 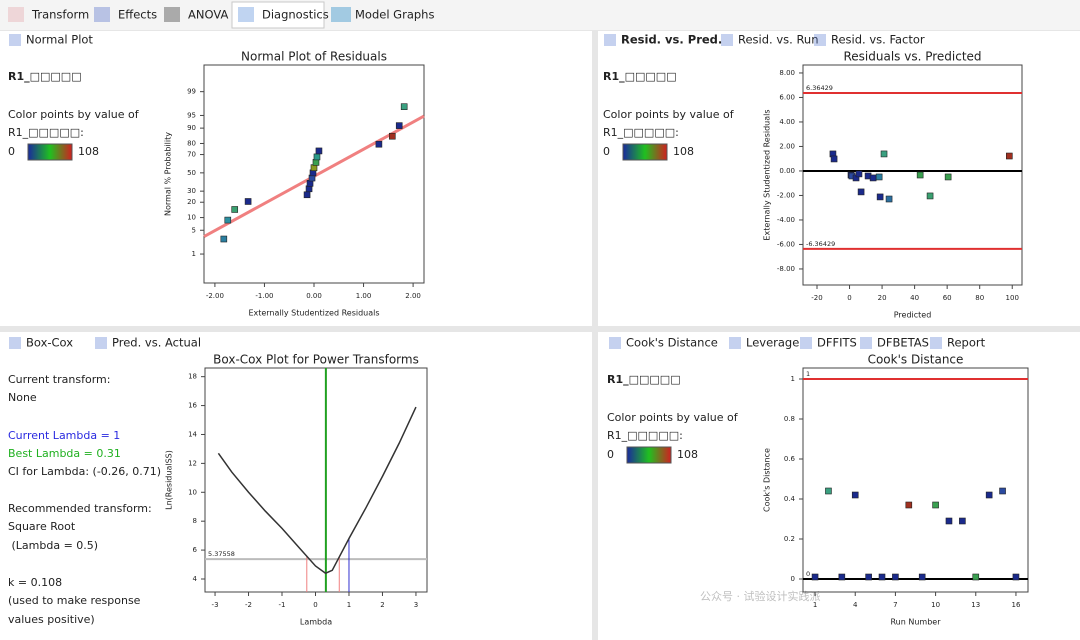 What do you see at coordinates (915, 622) in the screenshot?
I see `x-axis-label: Run Number` at bounding box center [915, 622].